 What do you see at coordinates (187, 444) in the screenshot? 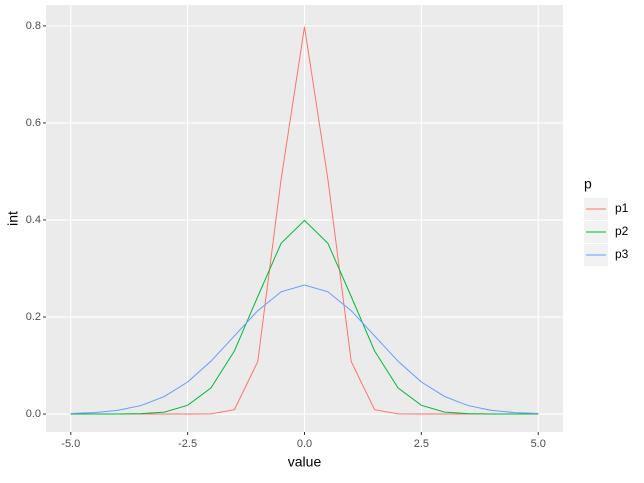
I see `x-tick-label: -2.5` at bounding box center [187, 444].